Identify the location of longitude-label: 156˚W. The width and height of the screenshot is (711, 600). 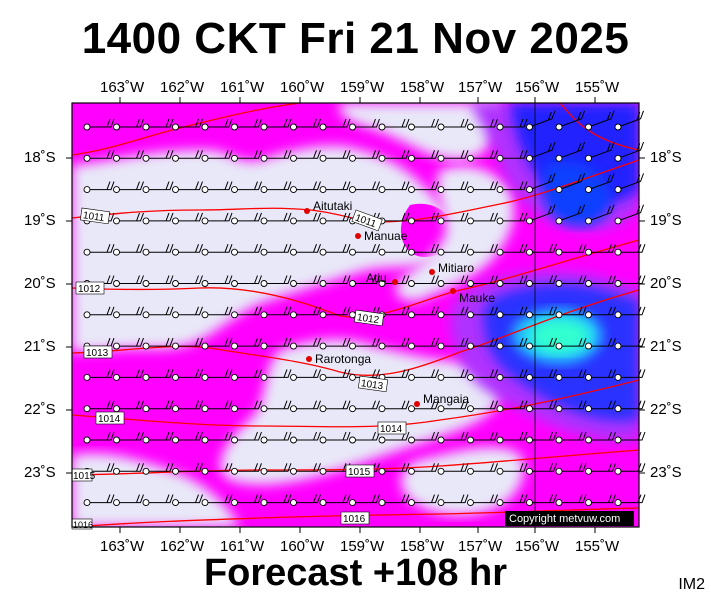
(537, 546).